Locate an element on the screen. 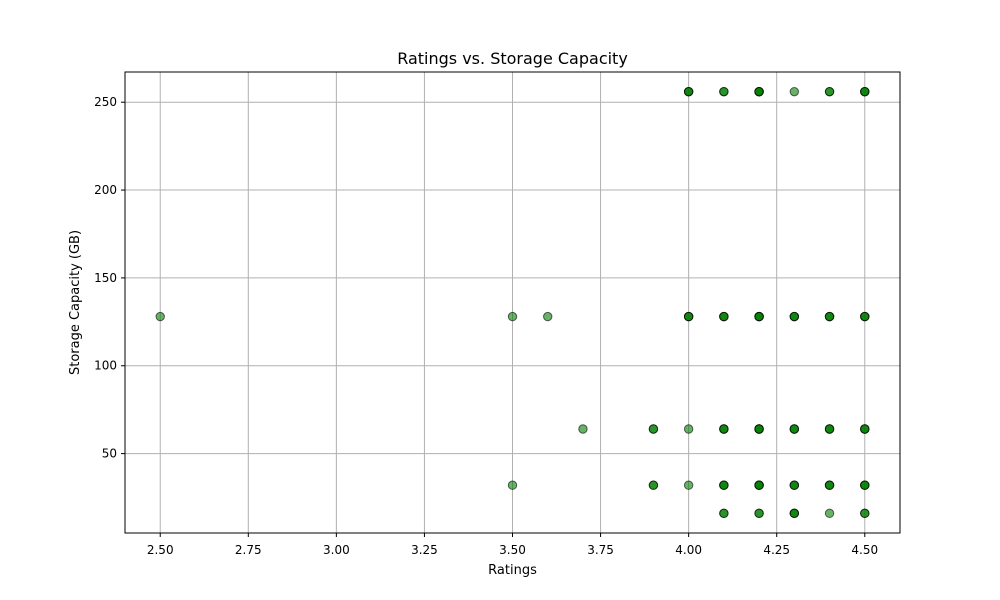  y-tick-label: 200 is located at coordinates (105, 190).